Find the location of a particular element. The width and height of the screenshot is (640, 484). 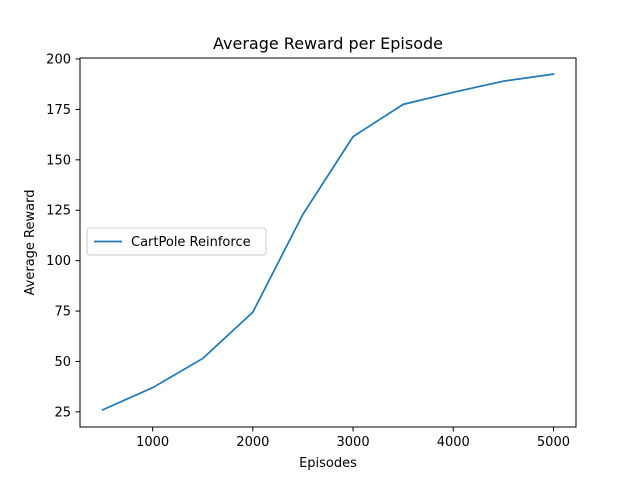

y-tick-label: 25 is located at coordinates (62, 412).